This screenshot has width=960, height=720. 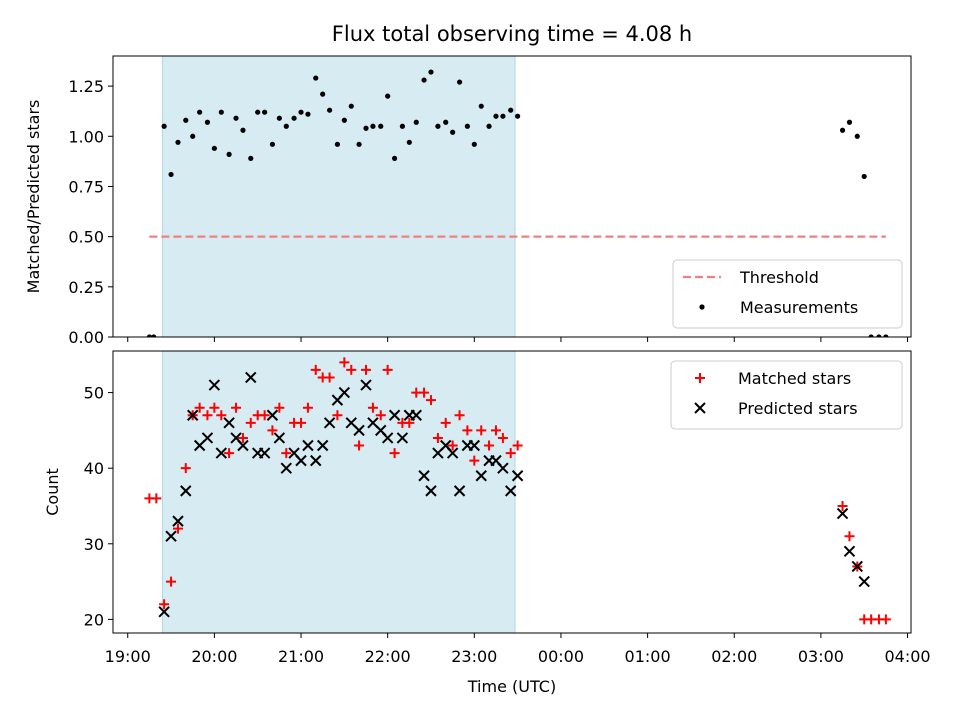 What do you see at coordinates (779, 277) in the screenshot?
I see `top-legend-label: Threshold` at bounding box center [779, 277].